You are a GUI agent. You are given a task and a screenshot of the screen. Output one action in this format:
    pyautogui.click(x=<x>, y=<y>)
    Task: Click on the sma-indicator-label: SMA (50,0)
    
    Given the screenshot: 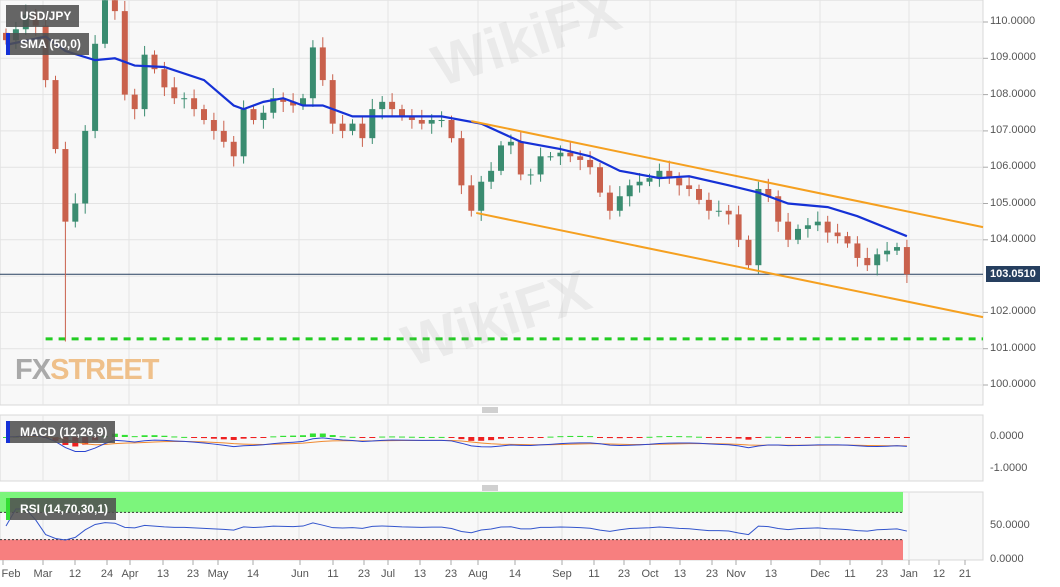 What is the action you would take?
    pyautogui.click(x=47, y=44)
    